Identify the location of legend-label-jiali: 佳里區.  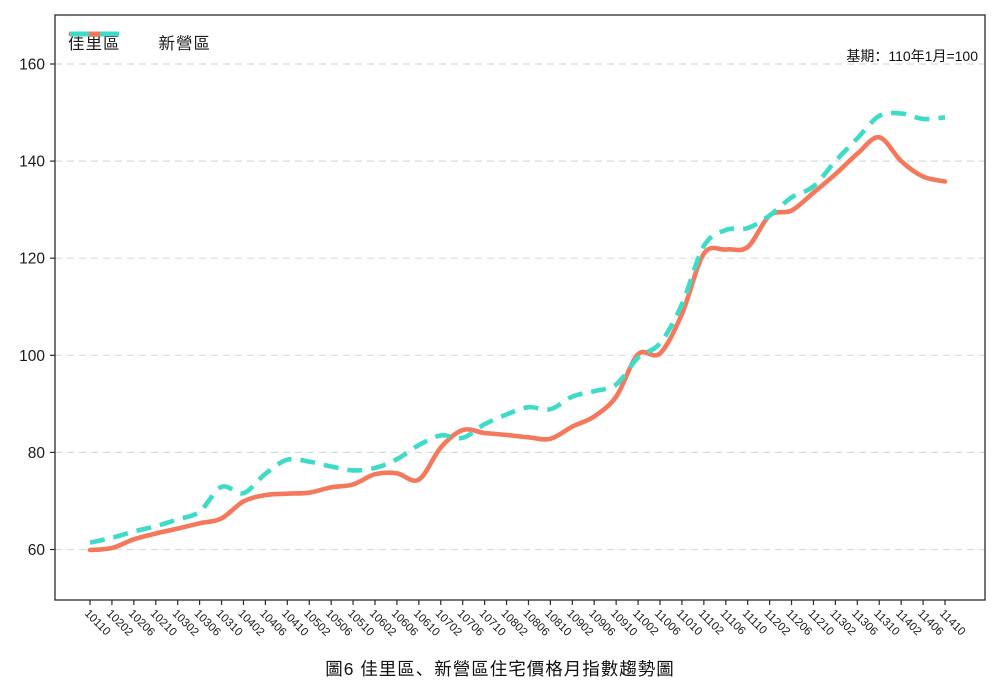
(94, 44).